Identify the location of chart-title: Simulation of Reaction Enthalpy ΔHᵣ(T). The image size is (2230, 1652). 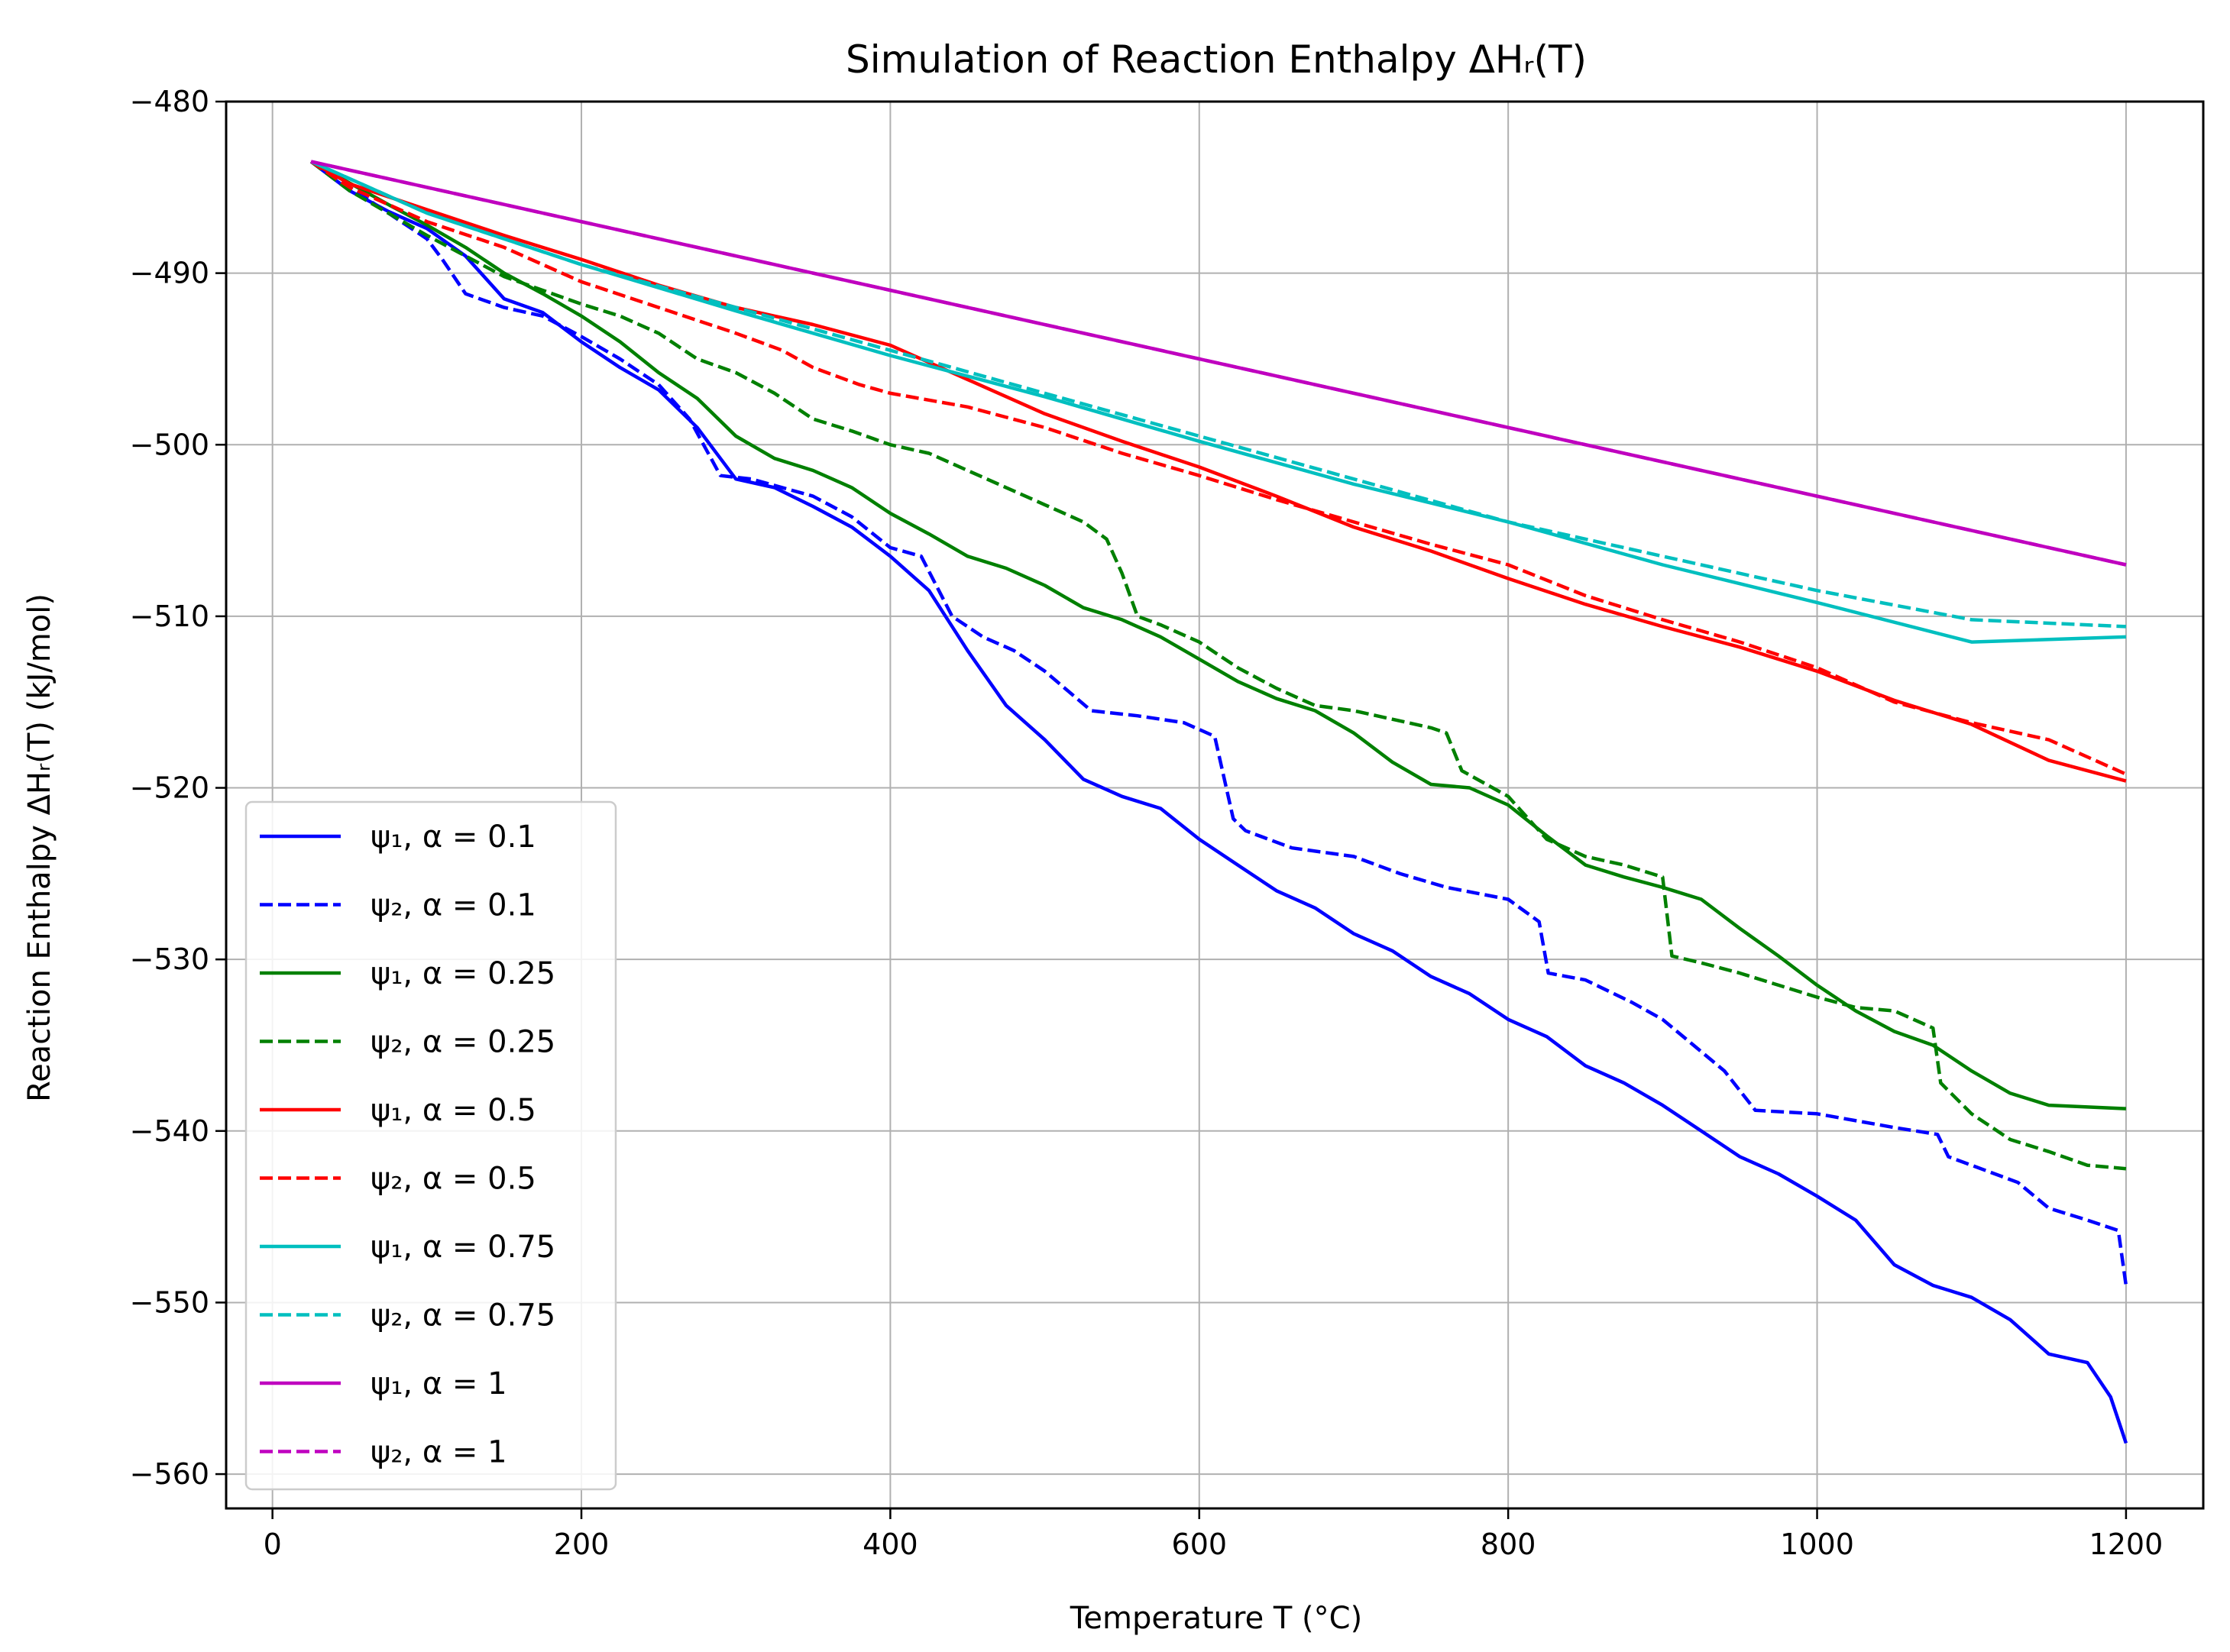
(1216, 60).